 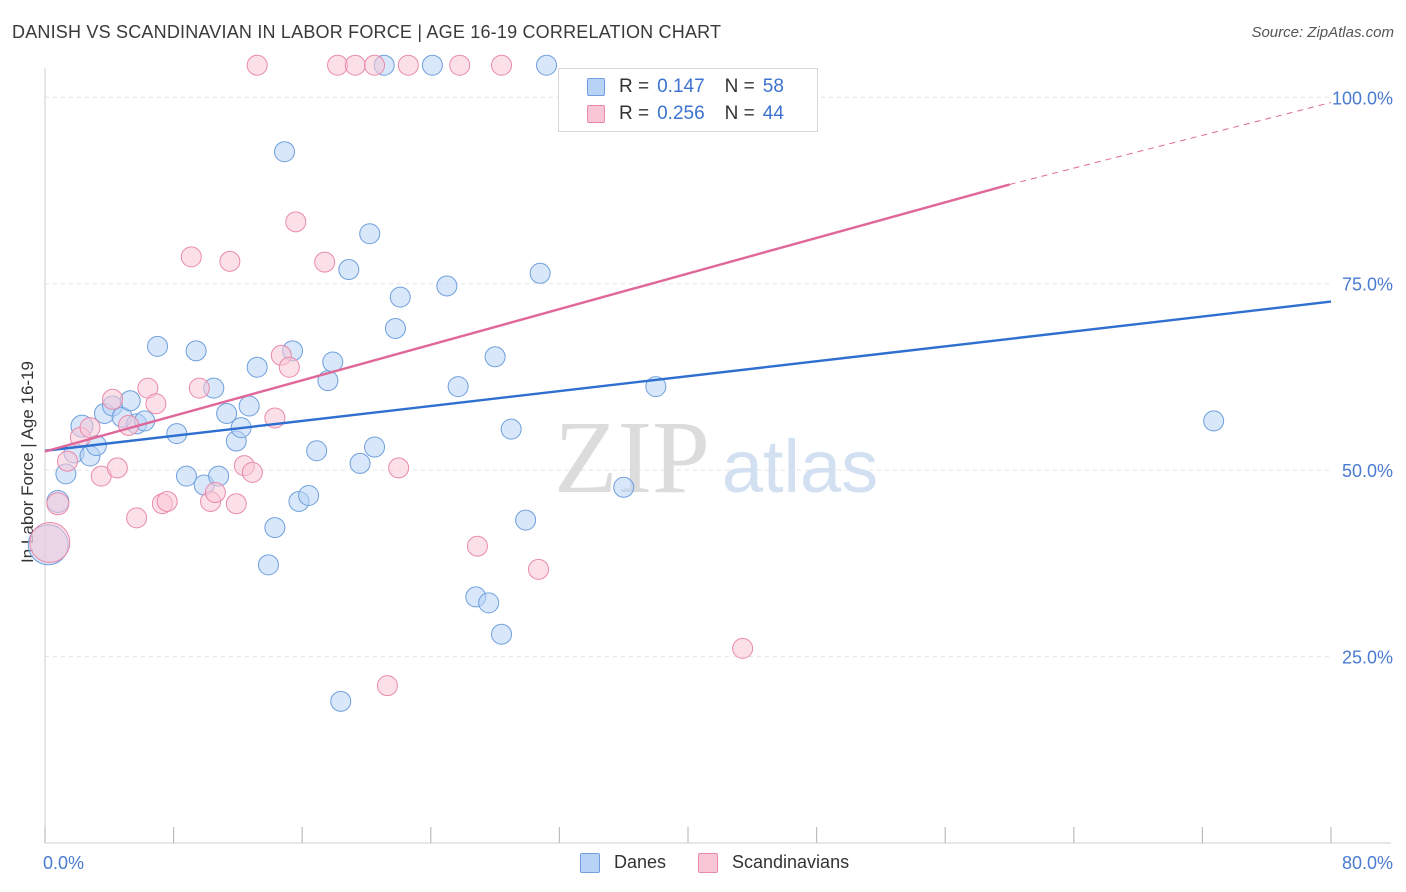 I want to click on trendline-scandinavians-extension, so click(x=1170, y=144).